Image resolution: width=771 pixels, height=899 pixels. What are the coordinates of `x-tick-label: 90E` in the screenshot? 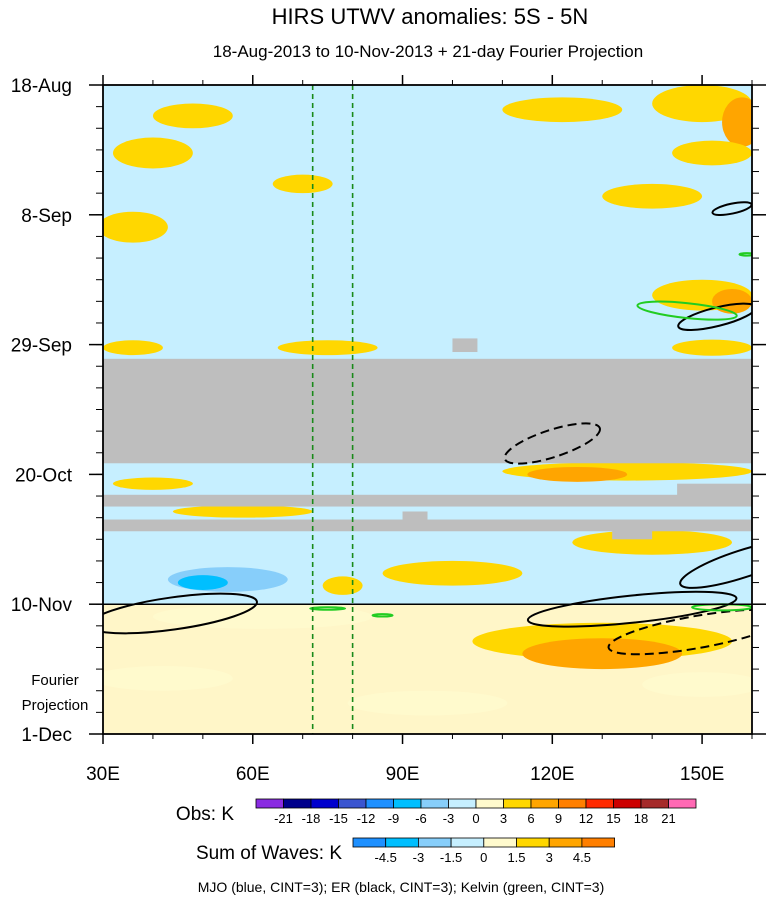 It's located at (403, 774).